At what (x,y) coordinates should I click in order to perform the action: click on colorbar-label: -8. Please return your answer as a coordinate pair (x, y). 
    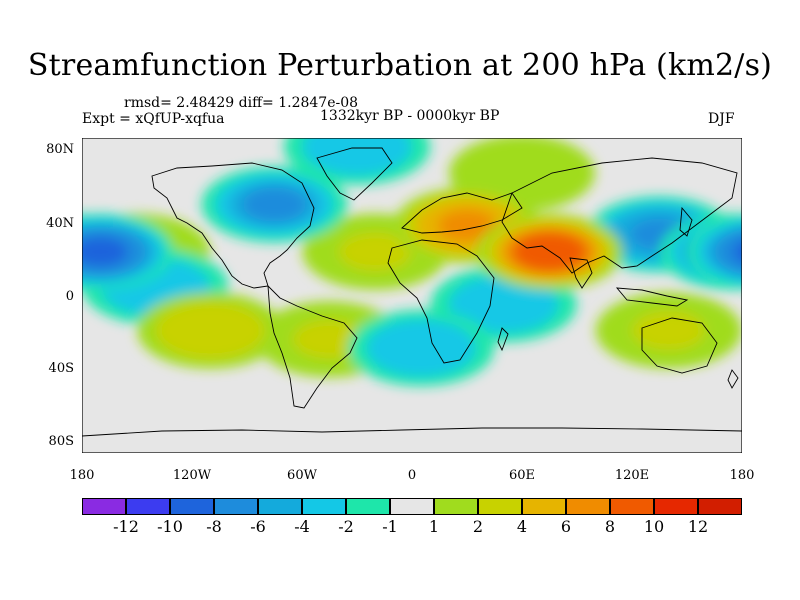
    Looking at the image, I should click on (214, 526).